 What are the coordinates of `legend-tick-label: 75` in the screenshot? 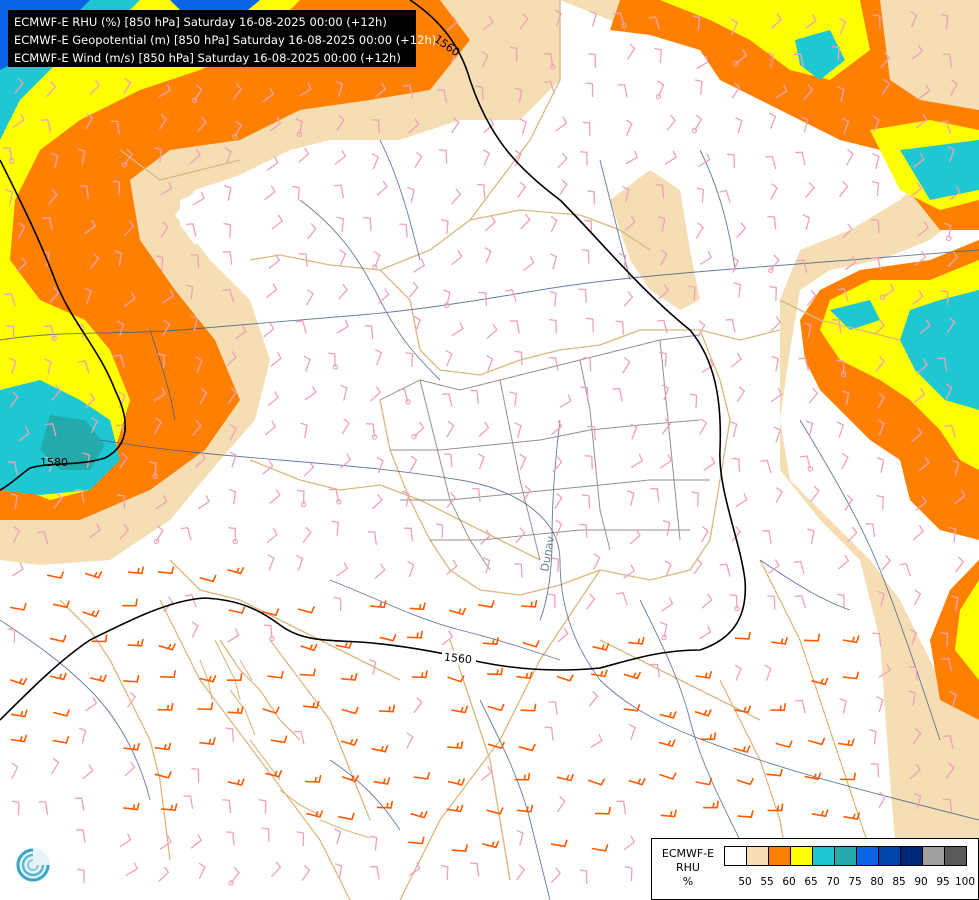 It's located at (855, 882).